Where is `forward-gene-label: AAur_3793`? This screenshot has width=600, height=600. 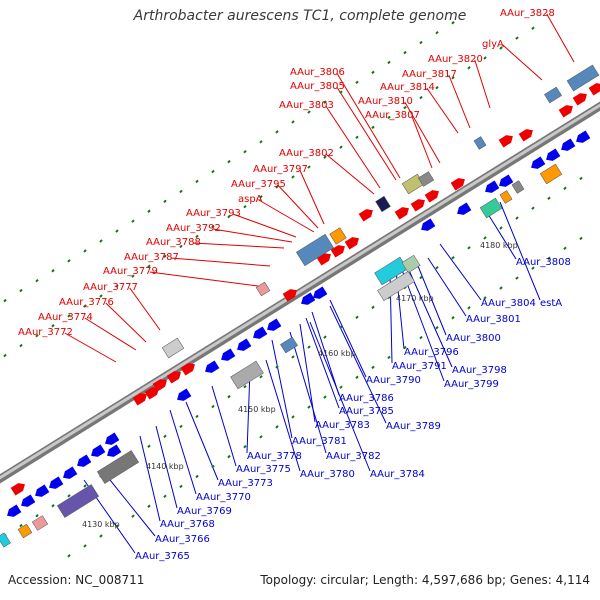
forward-gene-label: AAur_3793 is located at coordinates (213, 213).